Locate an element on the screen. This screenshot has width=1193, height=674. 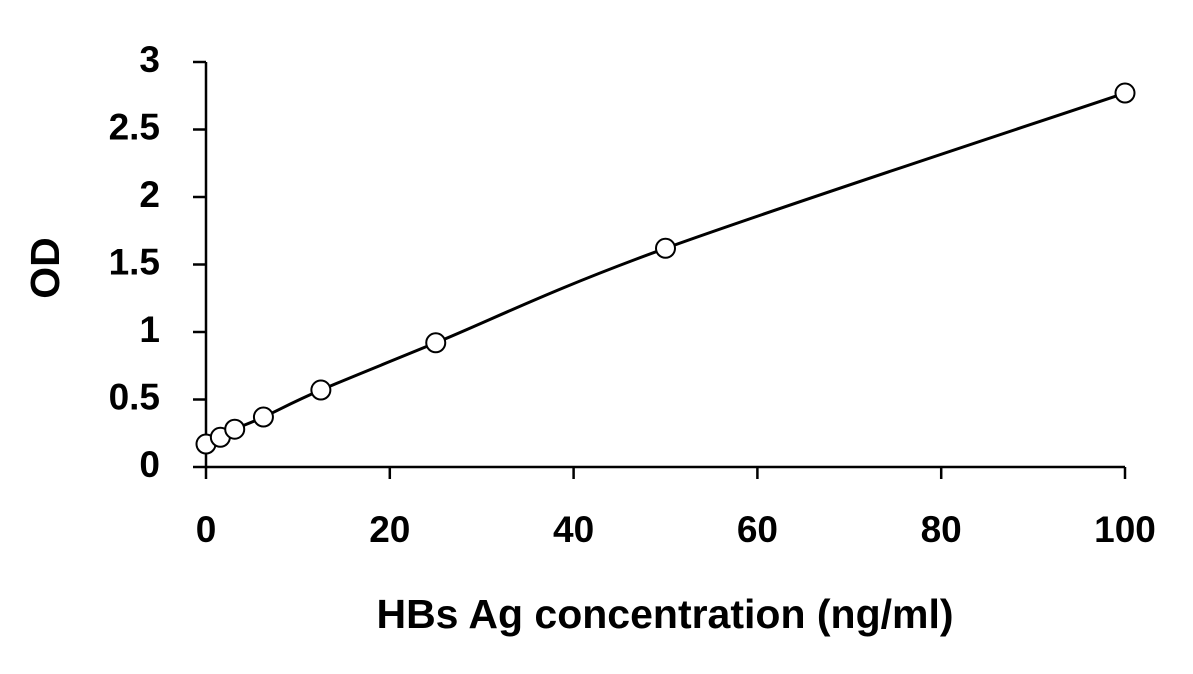
y-tick-label: 2 is located at coordinates (149, 194).